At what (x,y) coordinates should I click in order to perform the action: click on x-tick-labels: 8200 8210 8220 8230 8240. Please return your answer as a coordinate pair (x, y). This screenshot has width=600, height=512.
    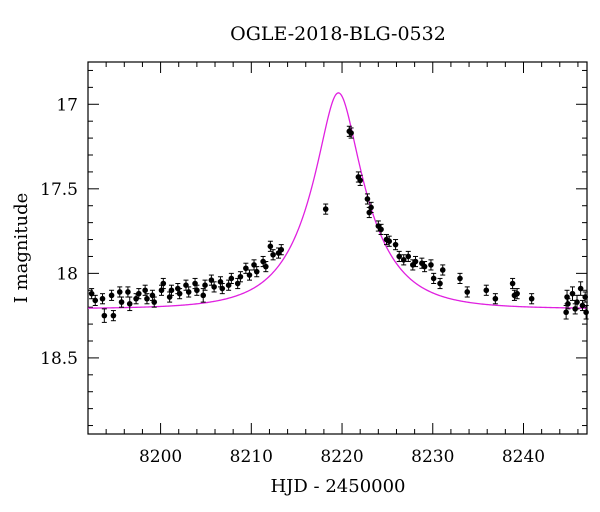
    Looking at the image, I should click on (342, 457).